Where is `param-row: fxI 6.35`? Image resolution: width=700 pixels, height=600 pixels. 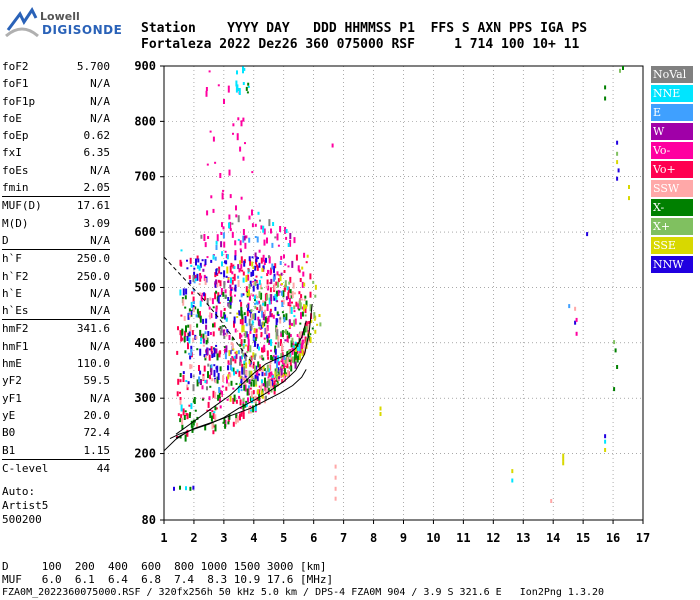
param-row: fxI 6.35 is located at coordinates (56, 152).